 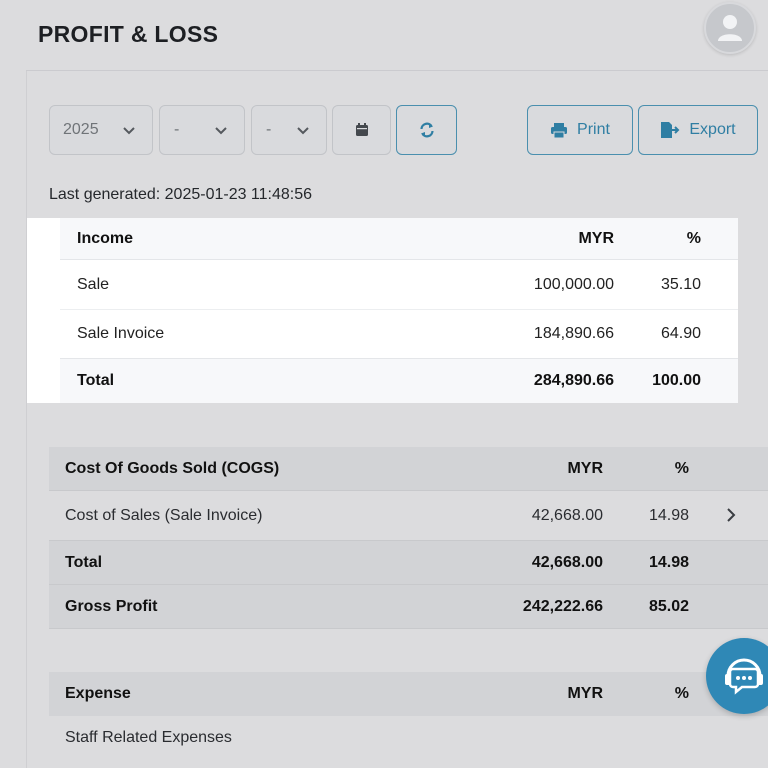 I want to click on user-avatar, so click(x=730, y=28).